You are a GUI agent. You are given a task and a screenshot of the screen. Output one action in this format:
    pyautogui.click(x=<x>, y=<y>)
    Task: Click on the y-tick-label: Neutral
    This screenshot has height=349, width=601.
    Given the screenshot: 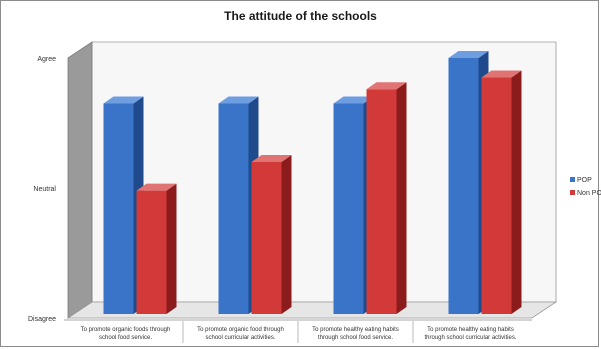 What is the action you would take?
    pyautogui.click(x=44, y=189)
    